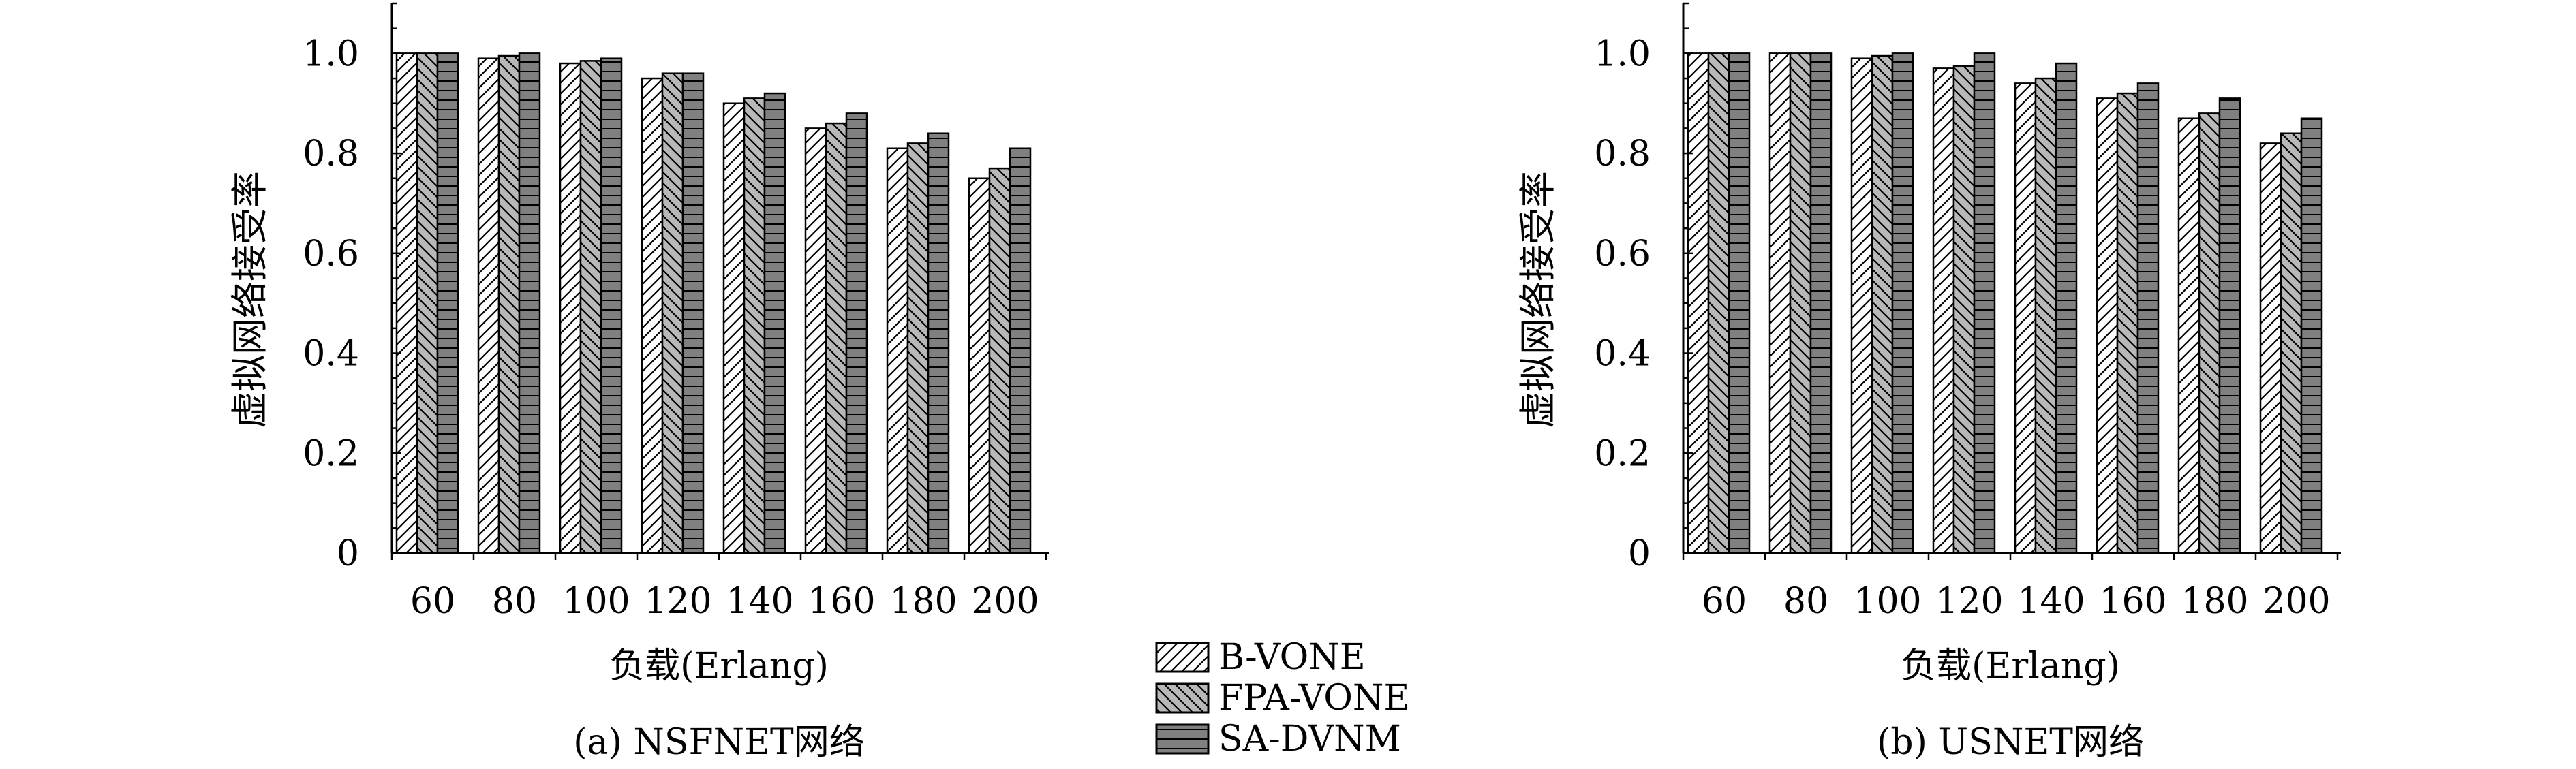  Describe the element at coordinates (1182, 739) in the screenshot. I see `legend-swatch-sa-dvnm` at that location.